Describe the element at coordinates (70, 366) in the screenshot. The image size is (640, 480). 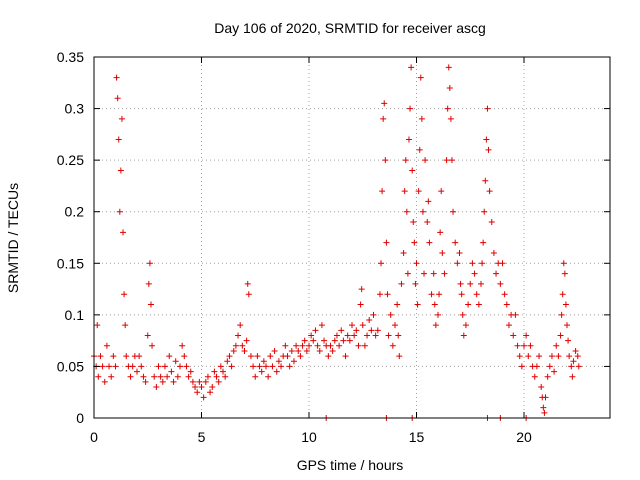
I see `y-tick-label: 0.05` at that location.